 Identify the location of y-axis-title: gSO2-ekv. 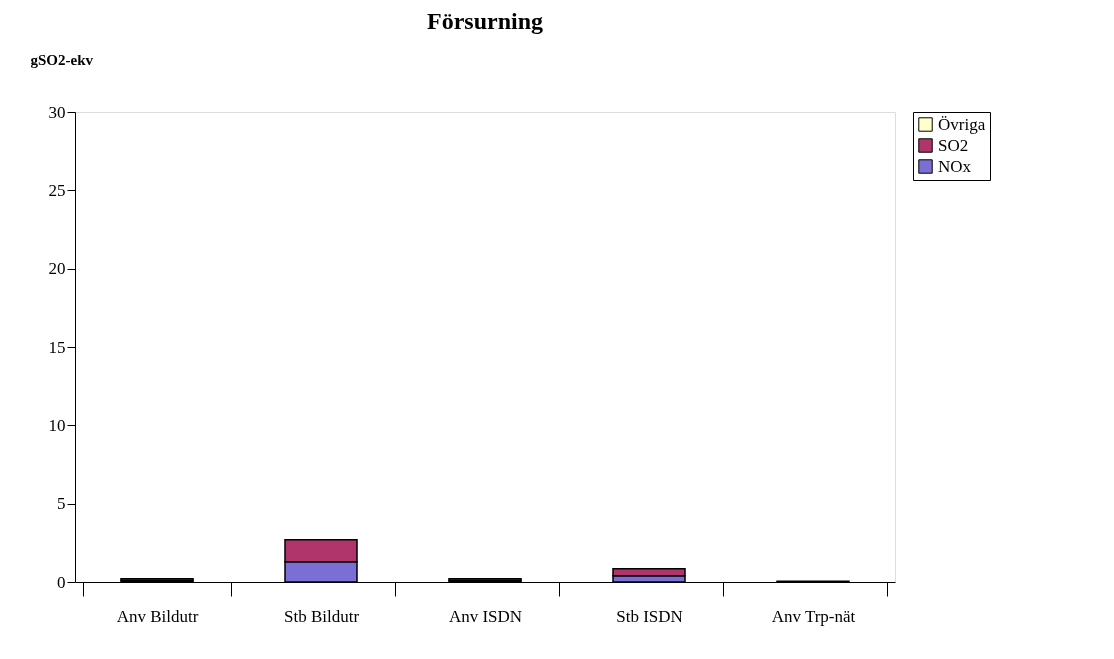
(62, 59).